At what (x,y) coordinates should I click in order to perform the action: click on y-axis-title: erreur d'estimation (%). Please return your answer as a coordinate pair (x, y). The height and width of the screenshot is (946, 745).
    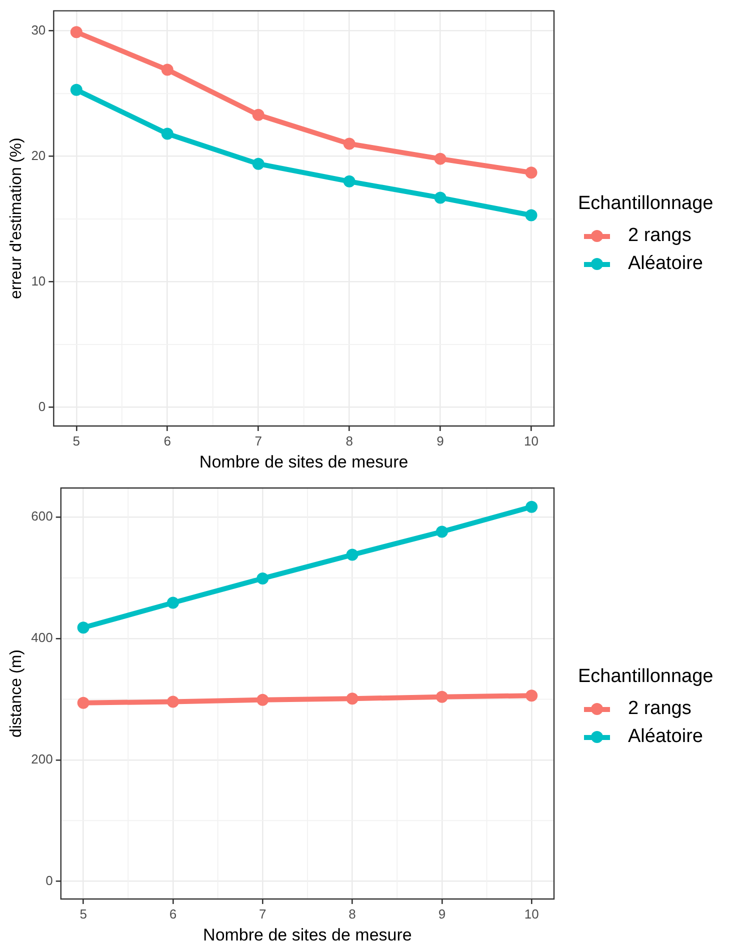
    Looking at the image, I should click on (17, 219).